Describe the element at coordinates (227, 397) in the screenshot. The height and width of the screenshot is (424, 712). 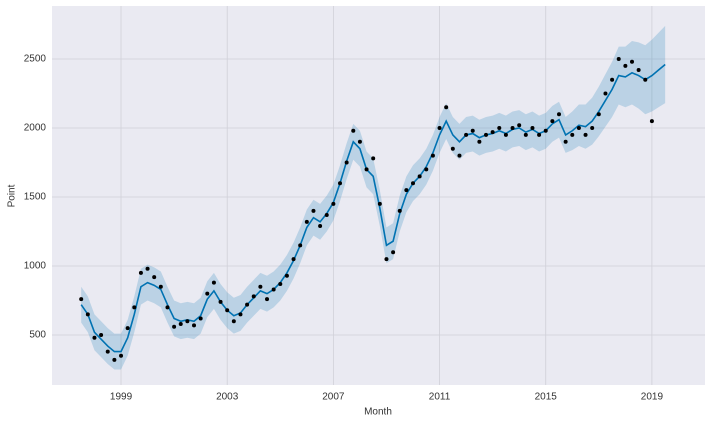
I see `x-tick-label: 2003` at that location.